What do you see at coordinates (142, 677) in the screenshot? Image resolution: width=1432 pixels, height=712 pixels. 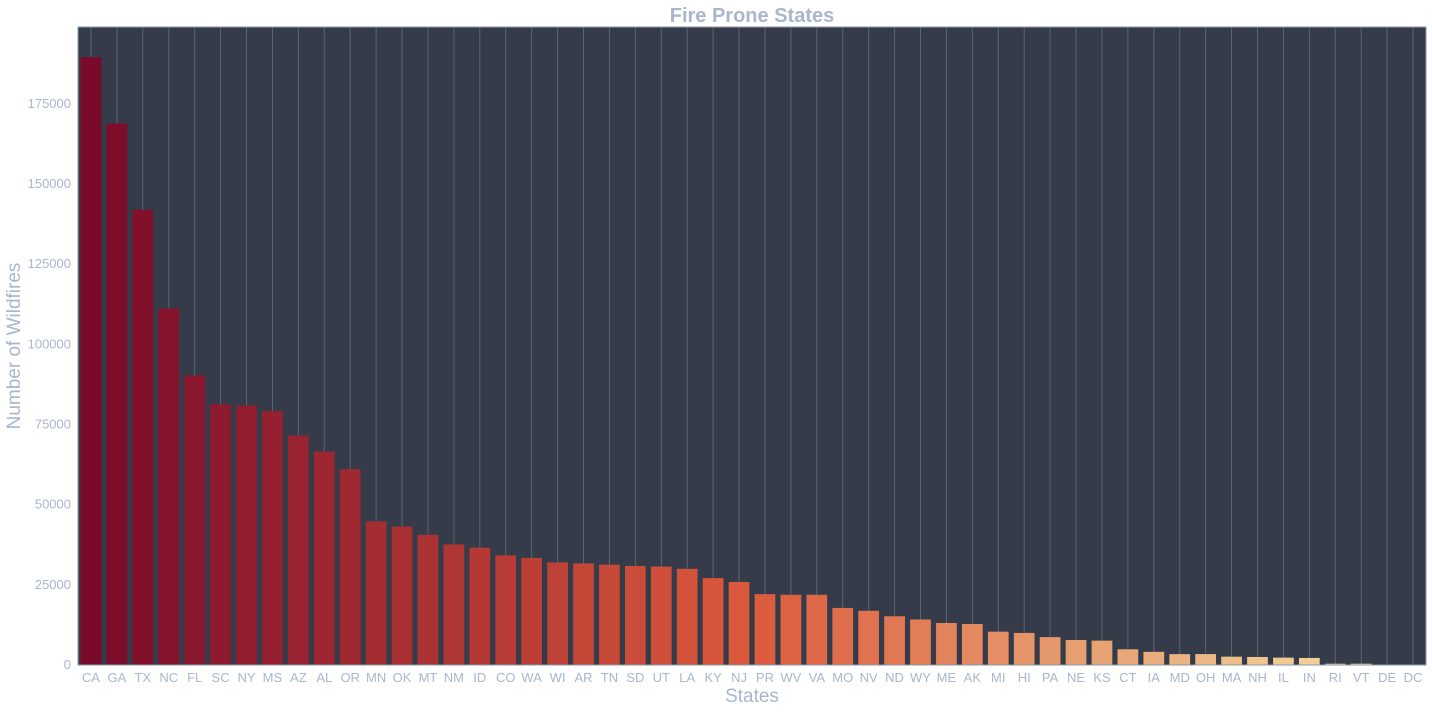 I see `x-tick-label-tx: TX` at bounding box center [142, 677].